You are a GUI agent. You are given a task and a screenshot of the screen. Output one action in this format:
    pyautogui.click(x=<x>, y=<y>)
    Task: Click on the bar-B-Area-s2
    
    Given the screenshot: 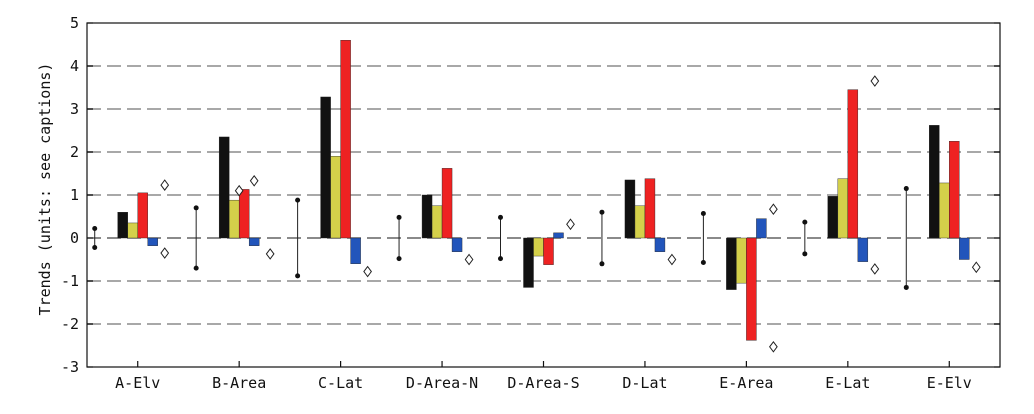 What is the action you would take?
    pyautogui.click(x=234, y=219)
    